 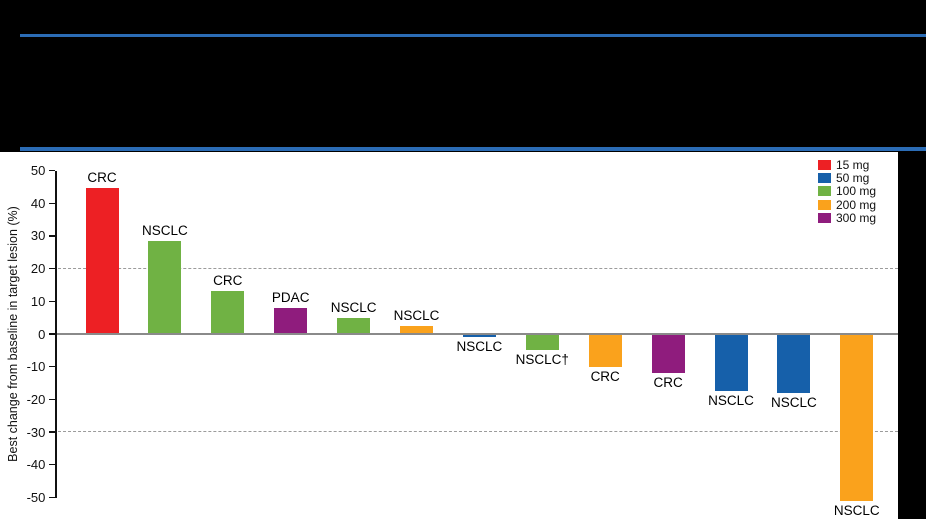 I want to click on bar-6-200mg, so click(x=416, y=329).